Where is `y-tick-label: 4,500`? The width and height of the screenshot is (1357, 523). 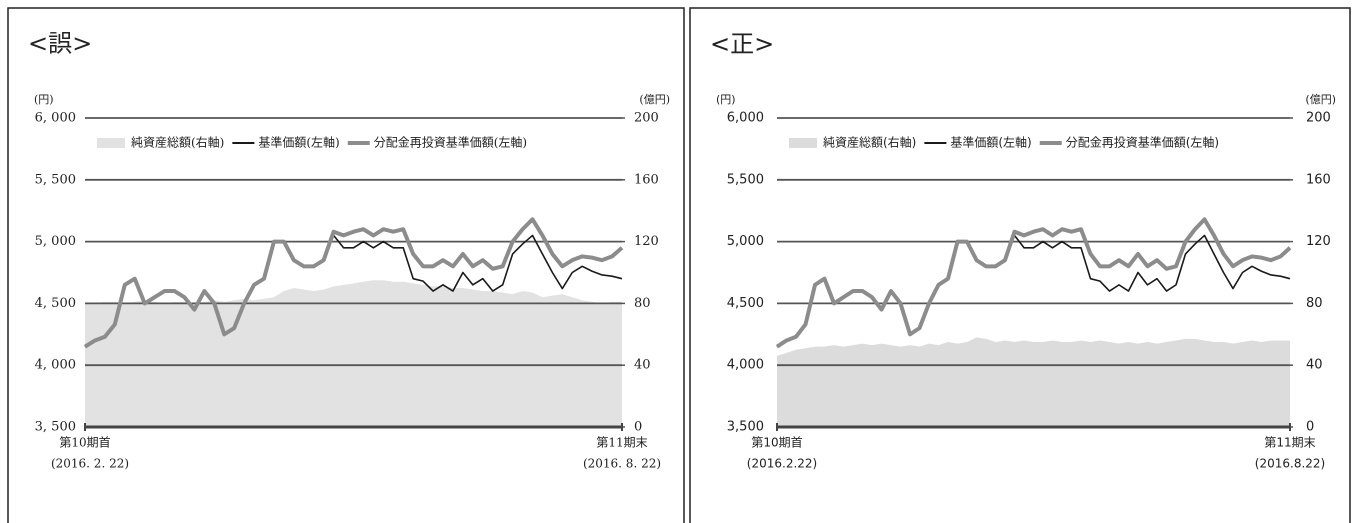
y-tick-label: 4,500 is located at coordinates (745, 303).